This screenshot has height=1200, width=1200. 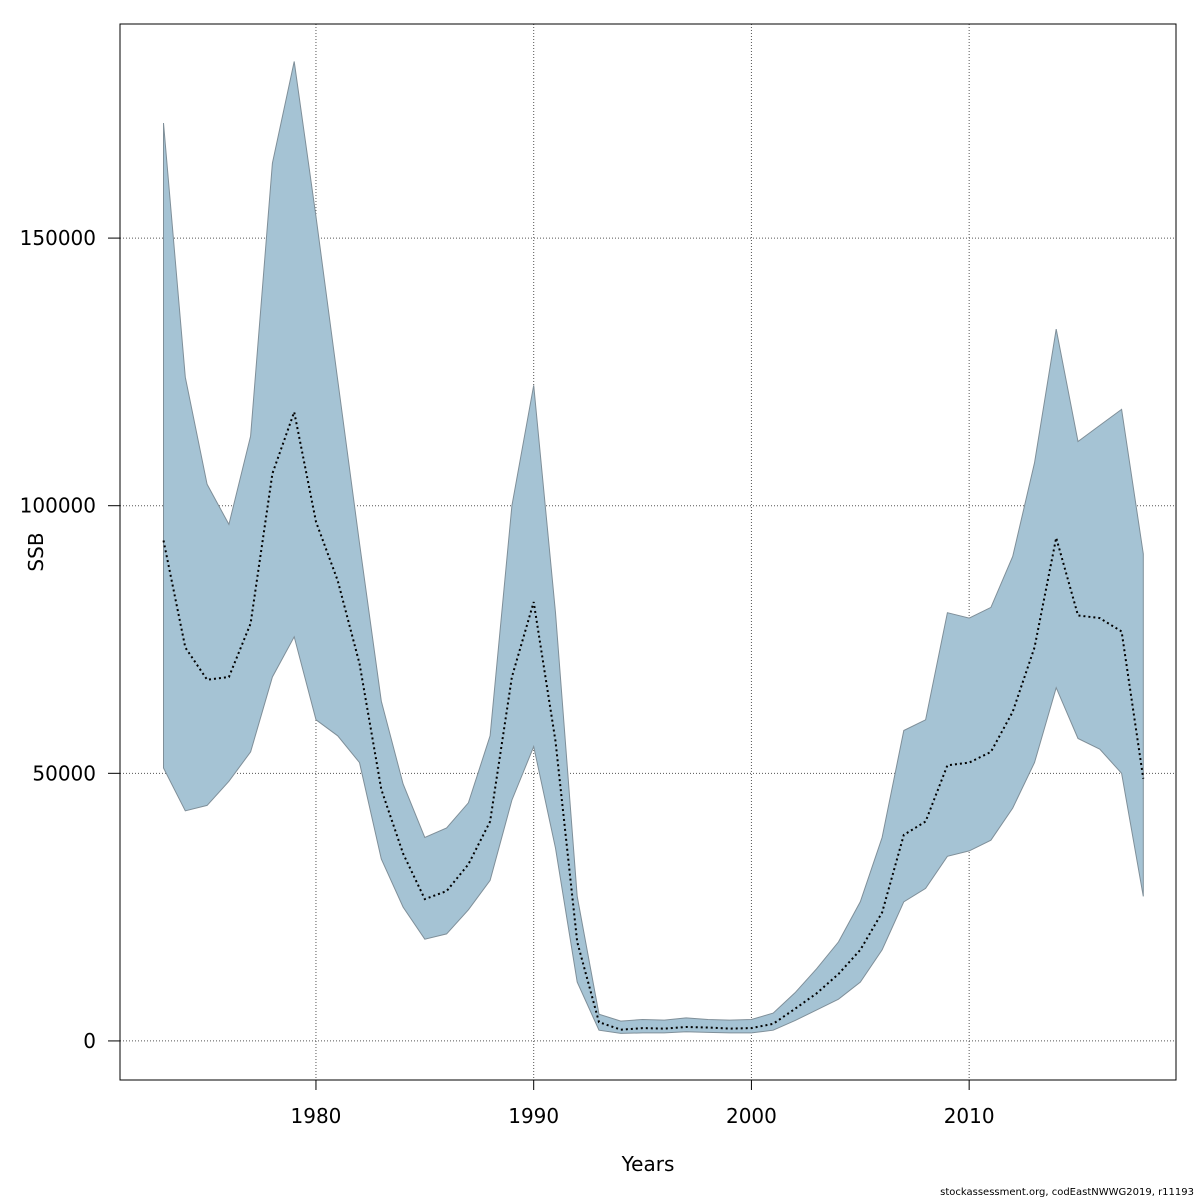 I want to click on x-axis: 1980 1990 2000 2010, so click(x=643, y=1104).